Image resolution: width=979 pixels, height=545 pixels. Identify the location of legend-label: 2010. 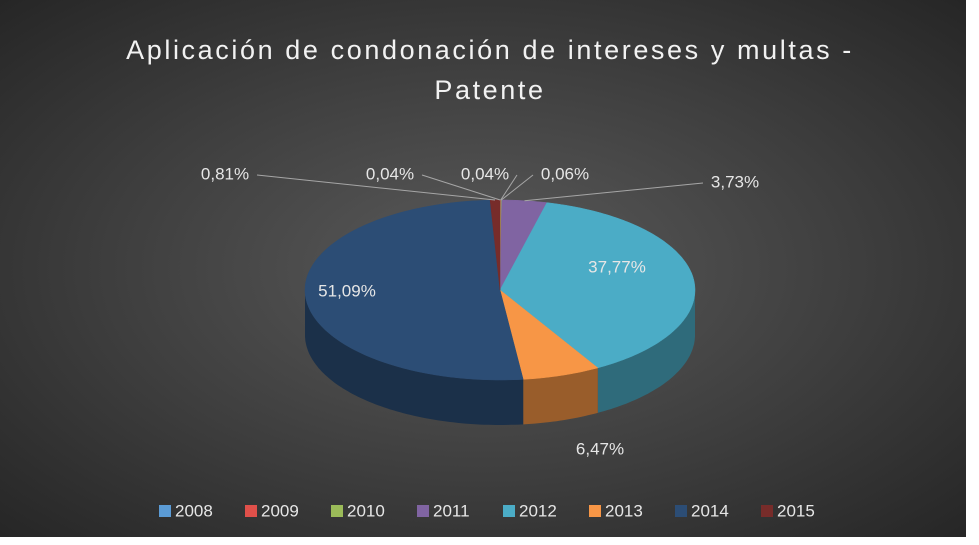
(366, 510).